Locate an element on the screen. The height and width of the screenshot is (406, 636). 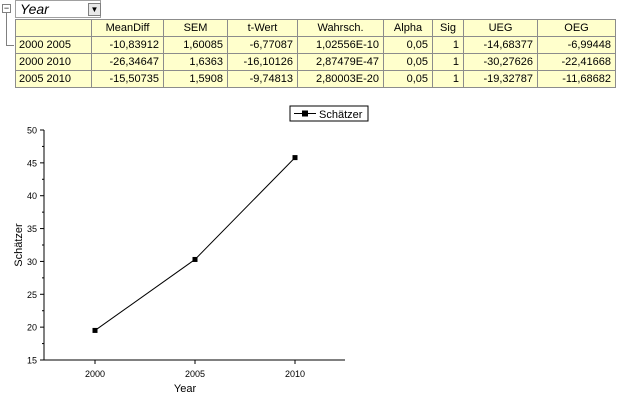
column-header: Alpha is located at coordinates (408, 28).